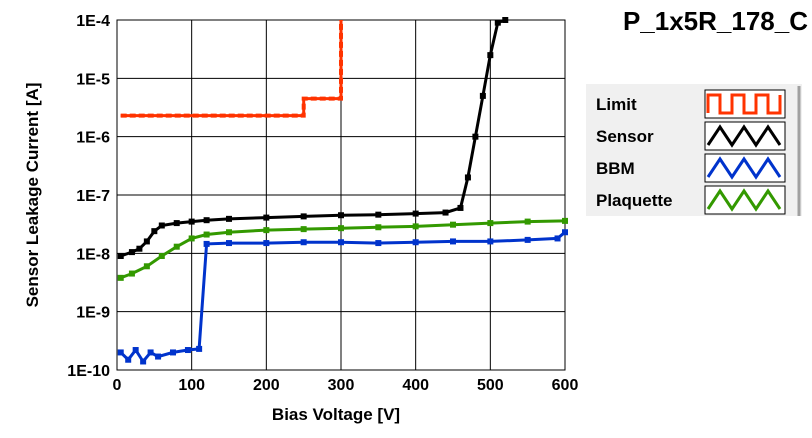  Describe the element at coordinates (341, 385) in the screenshot. I see `x-tick-label: 300` at that location.